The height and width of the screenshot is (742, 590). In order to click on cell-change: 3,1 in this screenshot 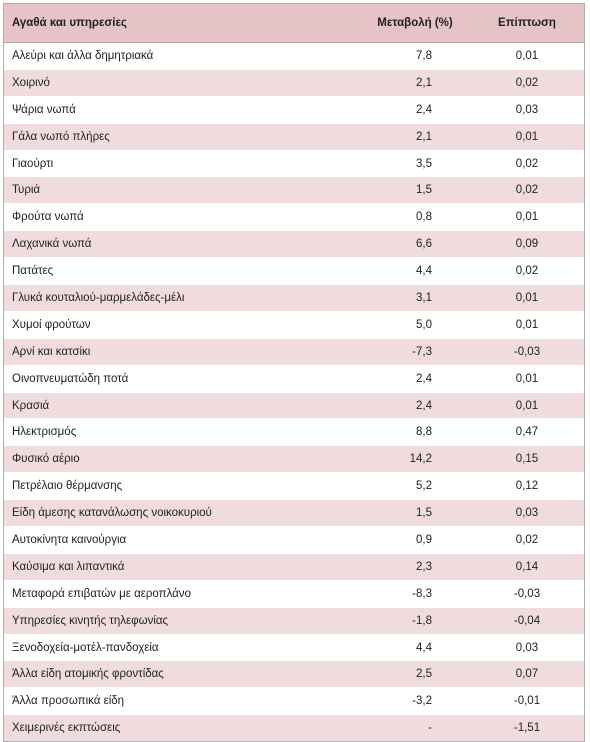, I will do `click(415, 298)`.